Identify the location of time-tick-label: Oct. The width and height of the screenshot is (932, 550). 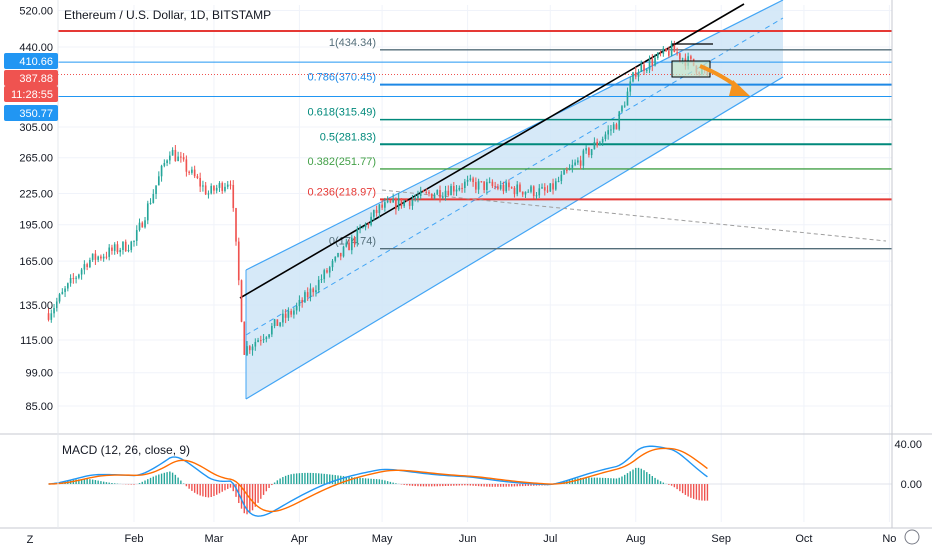
(803, 539).